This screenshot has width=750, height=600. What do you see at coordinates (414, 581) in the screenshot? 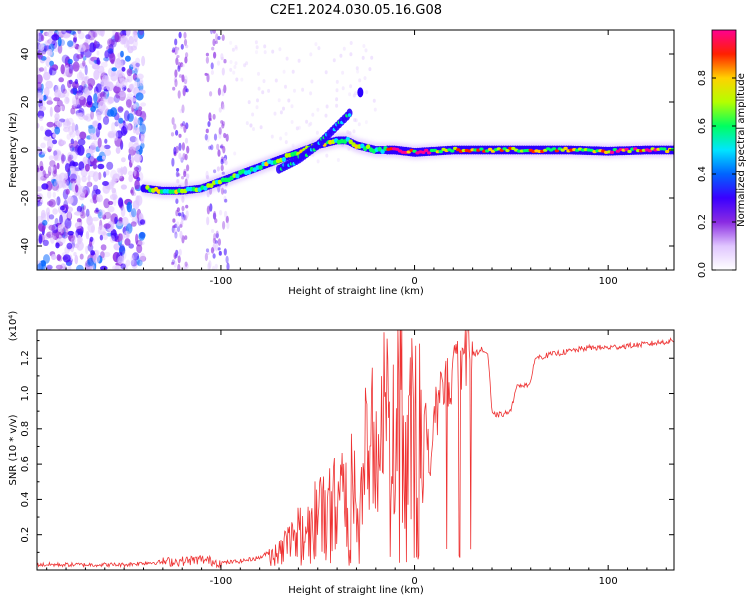
I see `snr-xtick-label: 0` at bounding box center [414, 581].